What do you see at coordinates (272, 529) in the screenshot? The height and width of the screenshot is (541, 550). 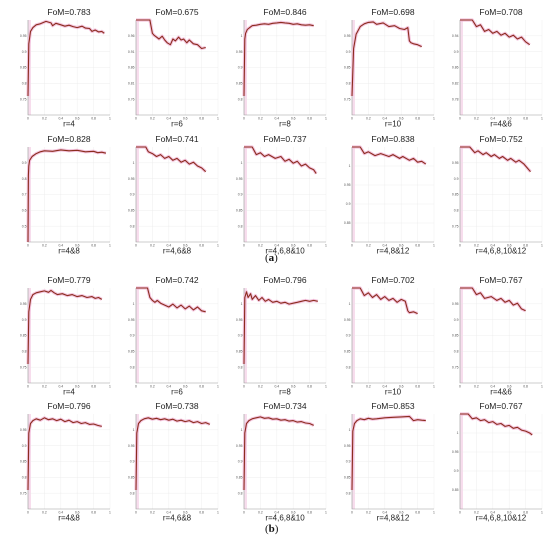 I see `subfigure-caption-b: (b)` at bounding box center [272, 529].